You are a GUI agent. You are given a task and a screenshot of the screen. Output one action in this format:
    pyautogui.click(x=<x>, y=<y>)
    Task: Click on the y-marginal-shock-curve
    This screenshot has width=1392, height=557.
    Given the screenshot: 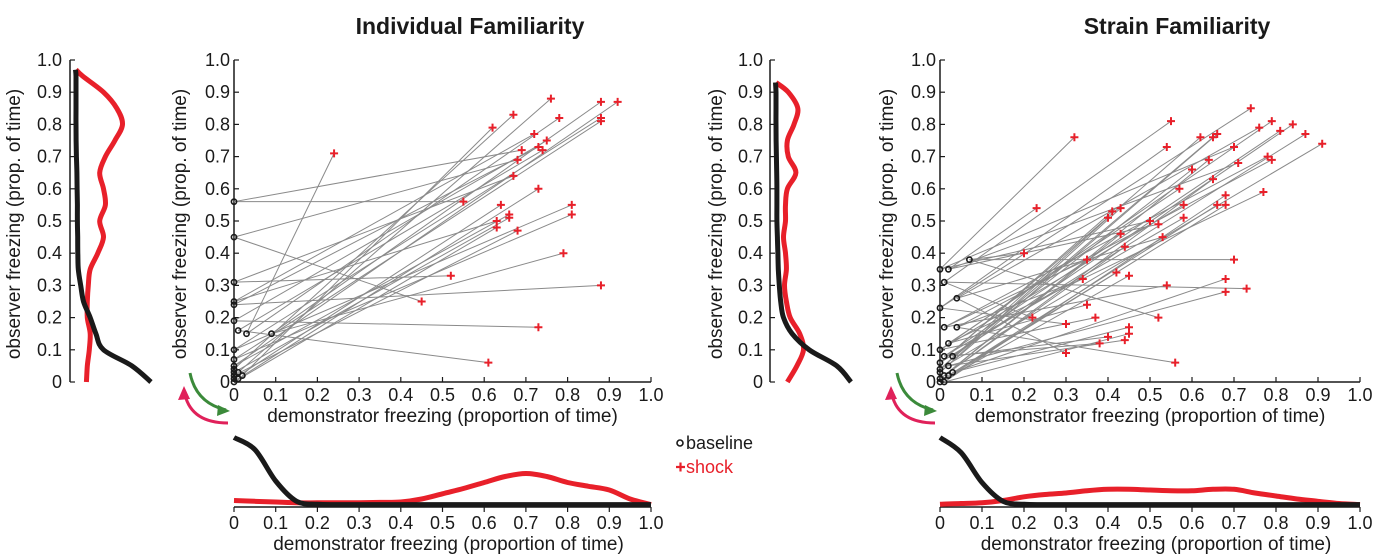 What is the action you would take?
    pyautogui.click(x=790, y=232)
    